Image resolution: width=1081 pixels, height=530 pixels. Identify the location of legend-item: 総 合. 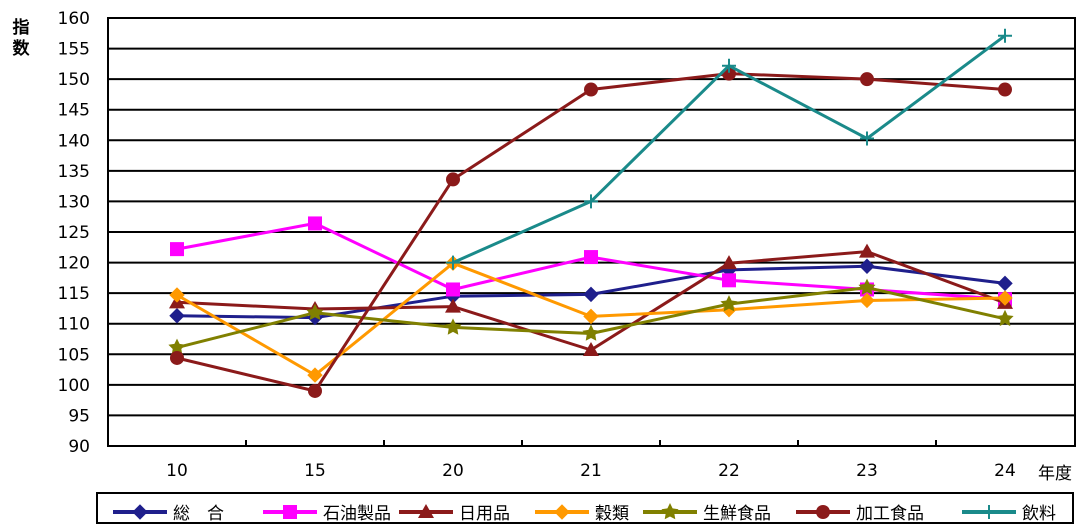
(168, 514).